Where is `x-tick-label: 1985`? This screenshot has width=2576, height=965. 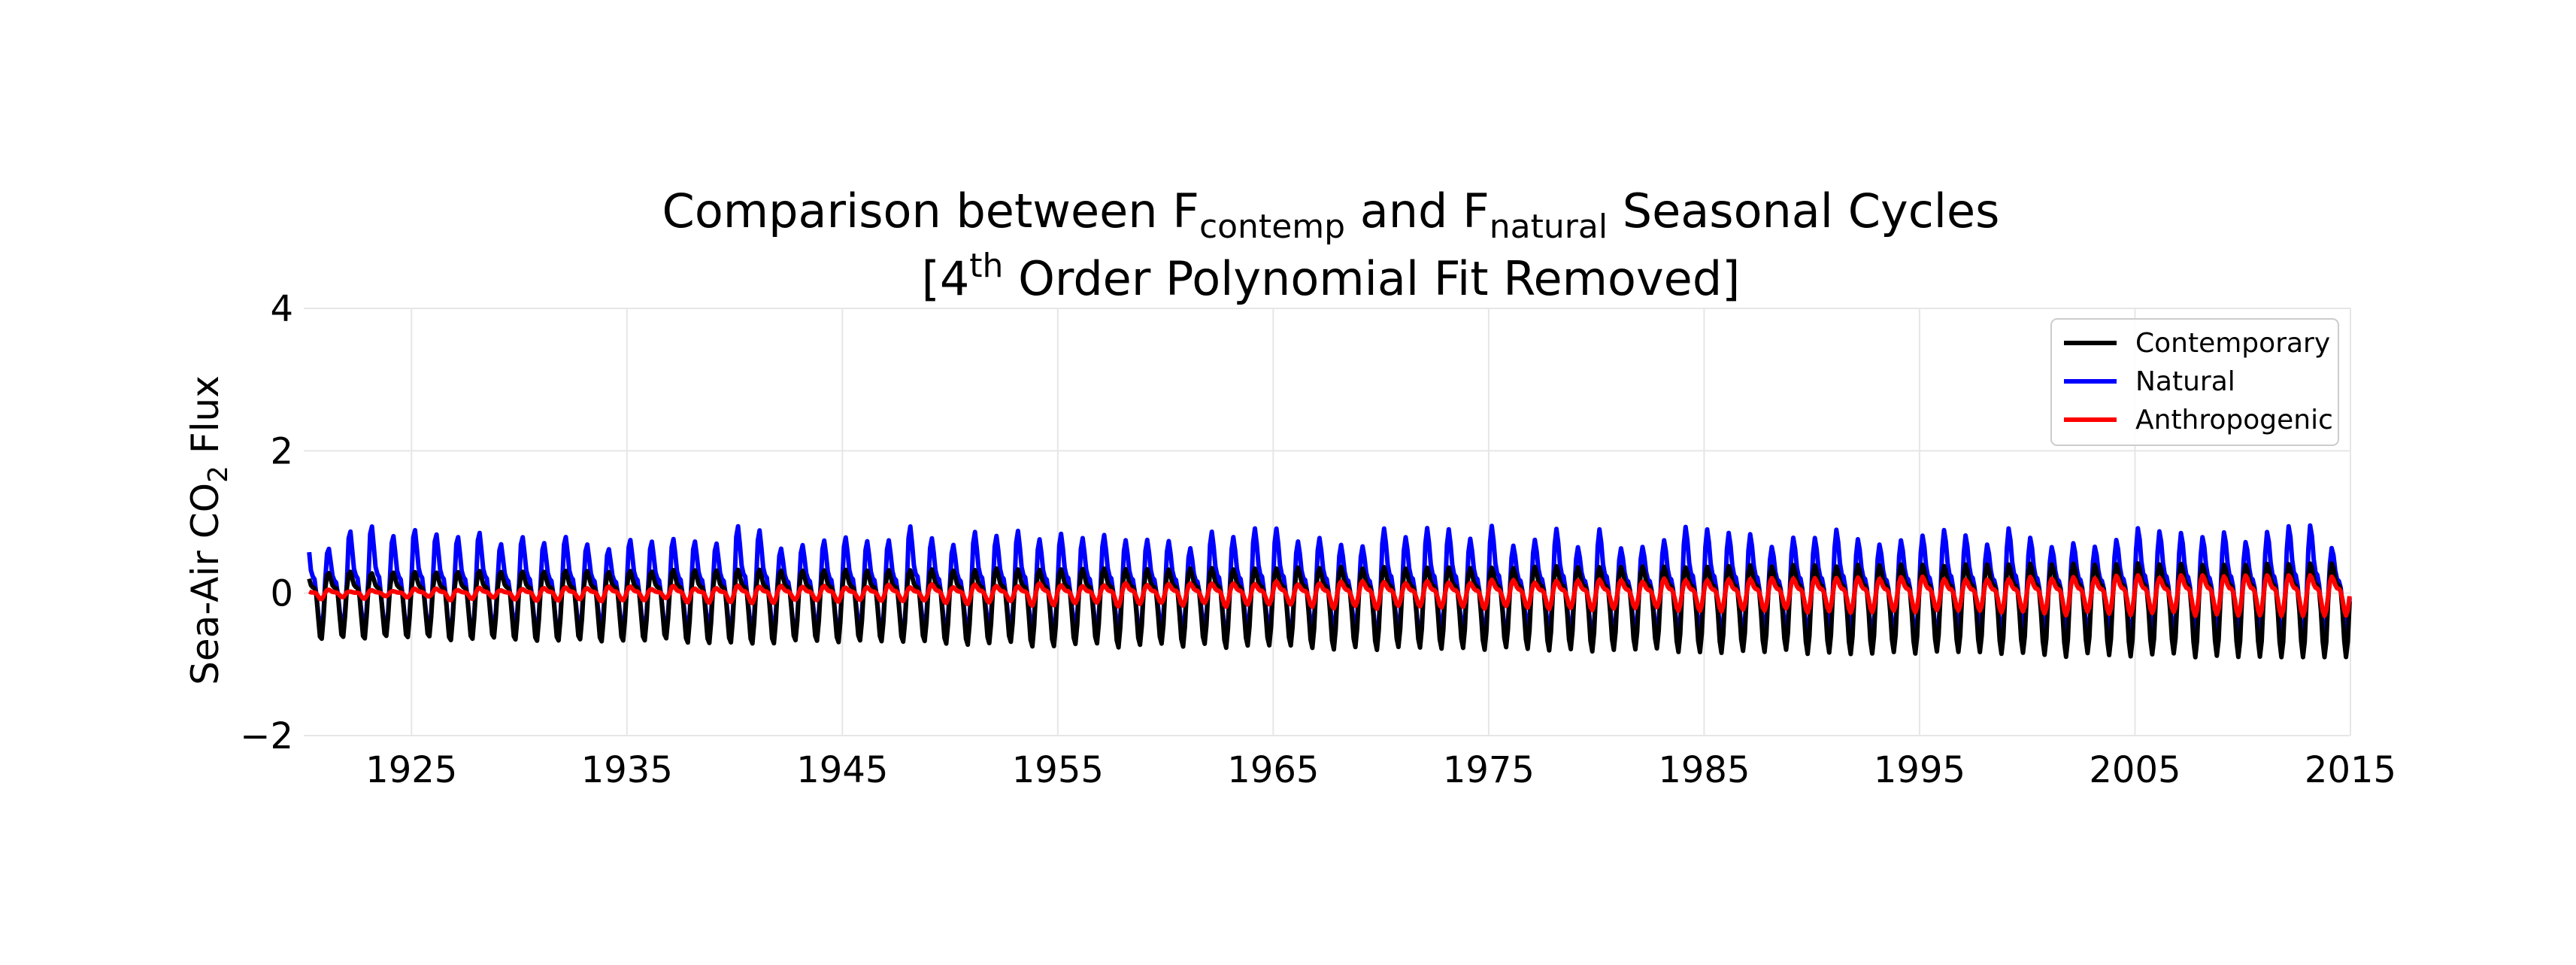
x-tick-label: 1985 is located at coordinates (1704, 770).